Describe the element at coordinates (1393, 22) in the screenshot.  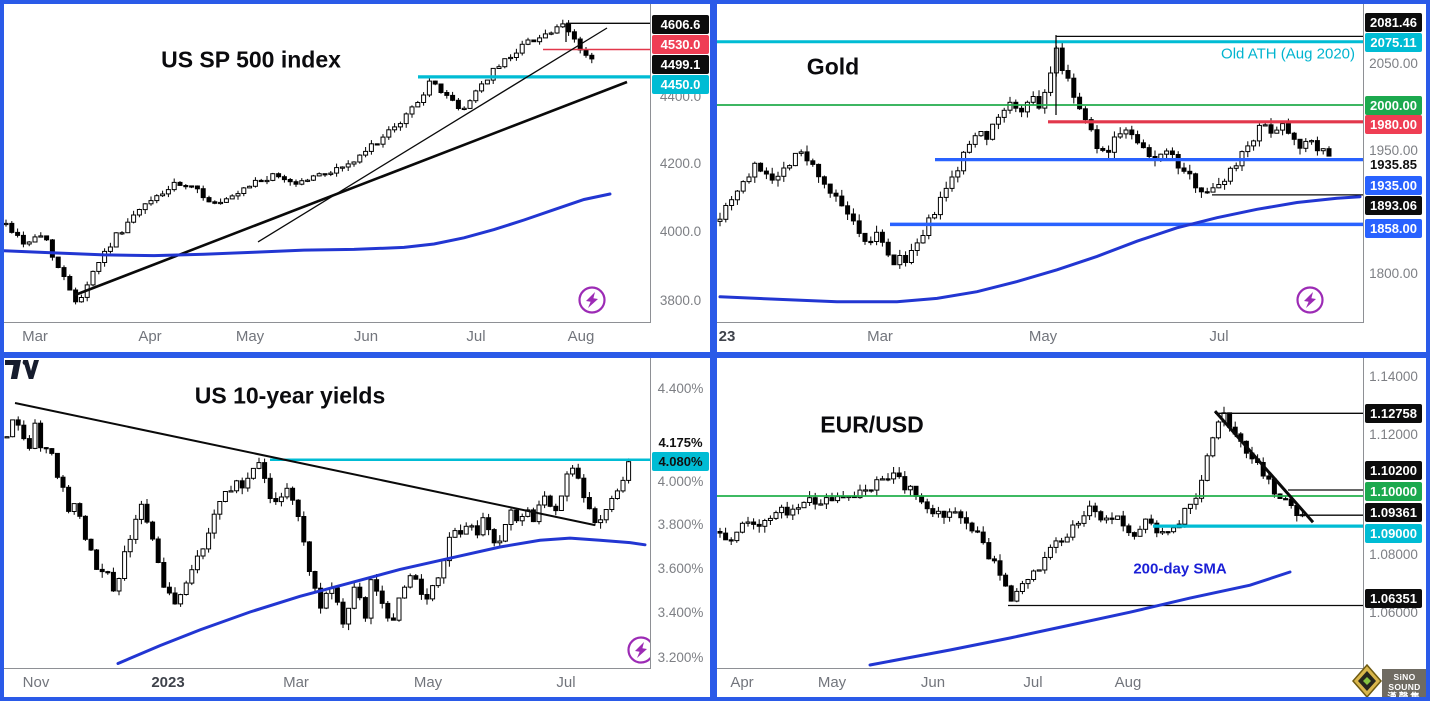
I see `price-axis-label: 2081.46` at that location.